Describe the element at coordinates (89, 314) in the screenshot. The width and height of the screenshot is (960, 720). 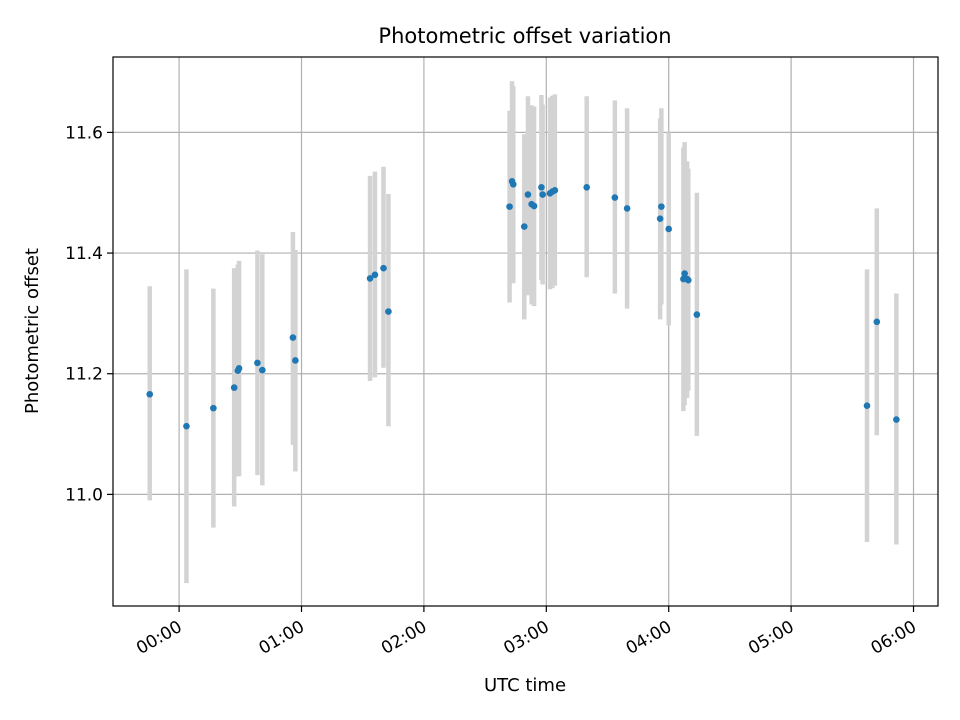
I see `y-axis-ticks: 11.0 11.2 11.4 11.6` at that location.